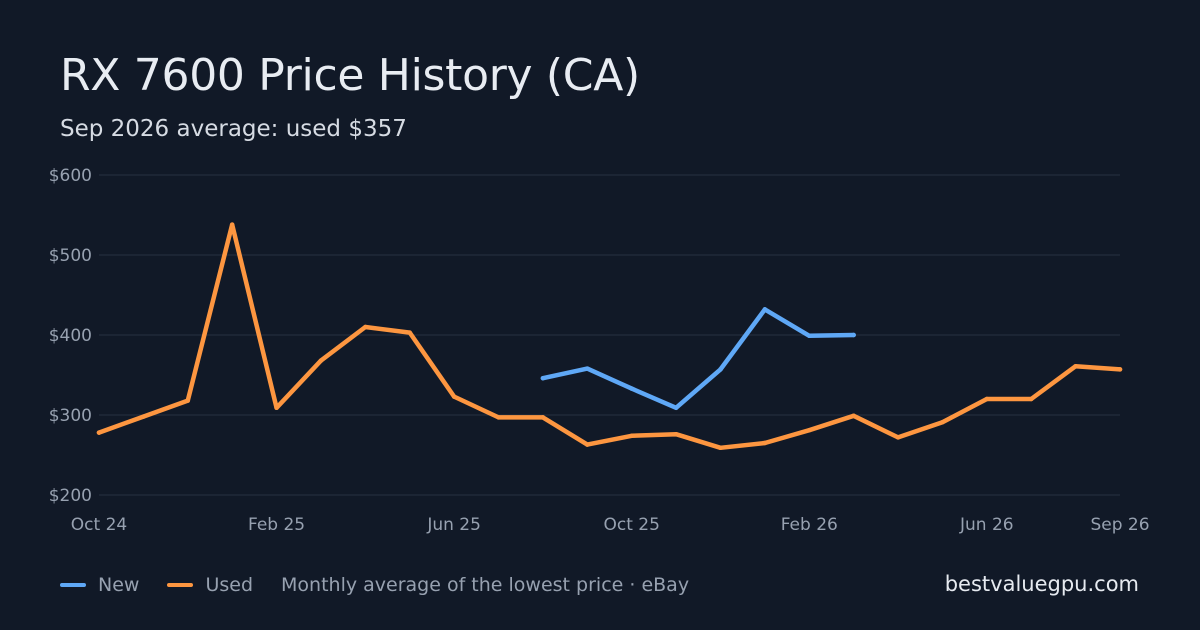 This screenshot has height=630, width=1200. What do you see at coordinates (70, 176) in the screenshot?
I see `y-tick-label: $600` at bounding box center [70, 176].